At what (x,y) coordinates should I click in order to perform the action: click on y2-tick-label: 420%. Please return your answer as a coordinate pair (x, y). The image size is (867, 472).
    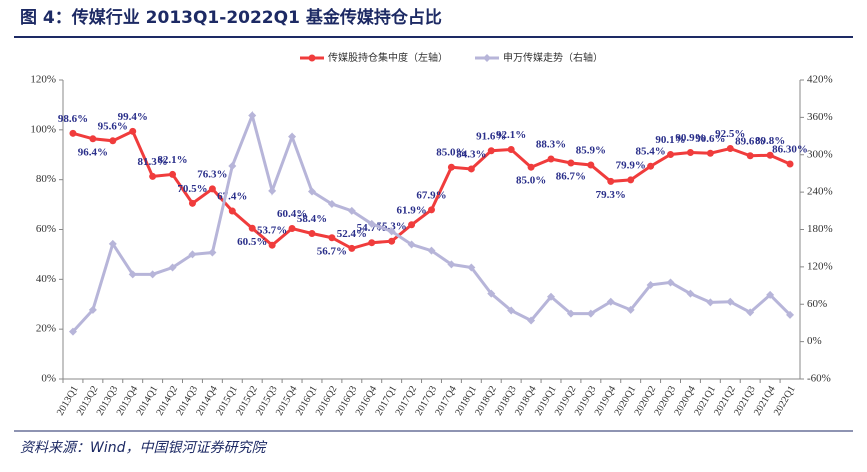
    Looking at the image, I should click on (820, 80).